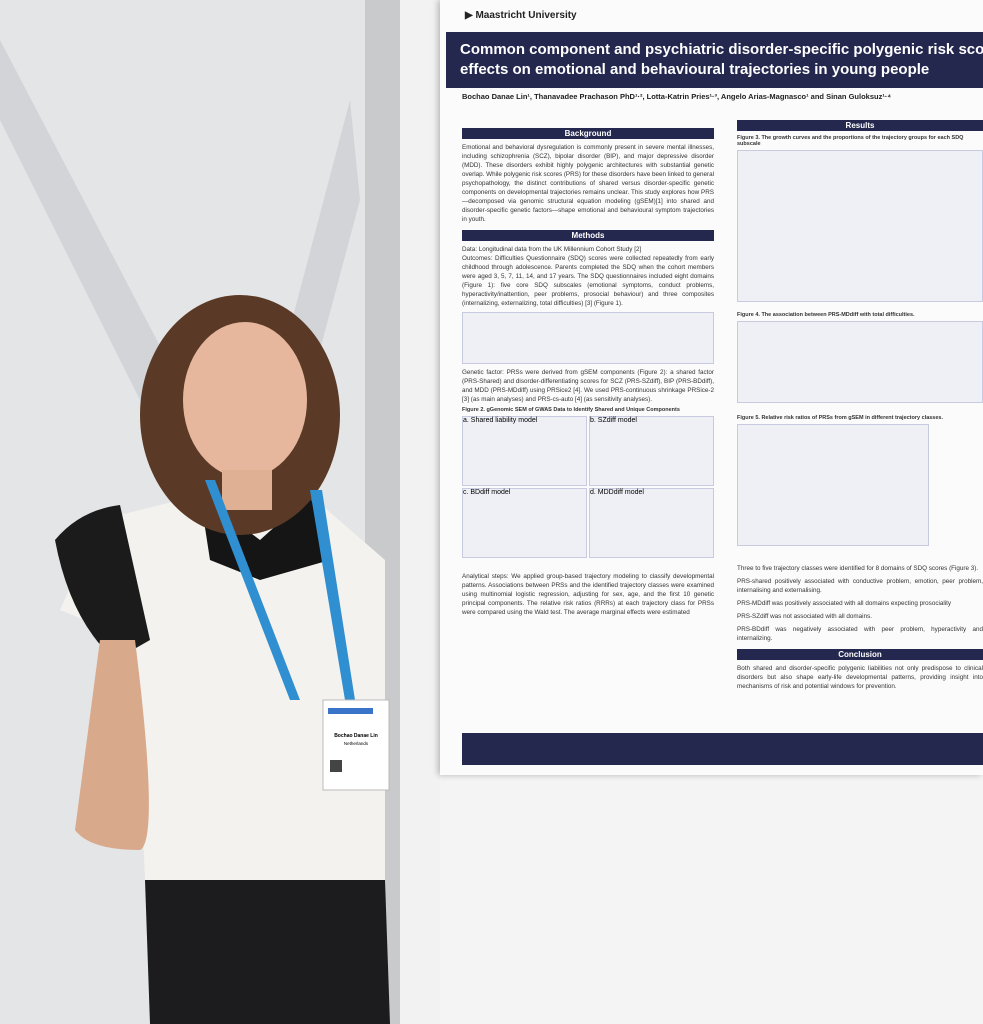 The image size is (983, 1024). I want to click on badge-logo, so click(350, 711).